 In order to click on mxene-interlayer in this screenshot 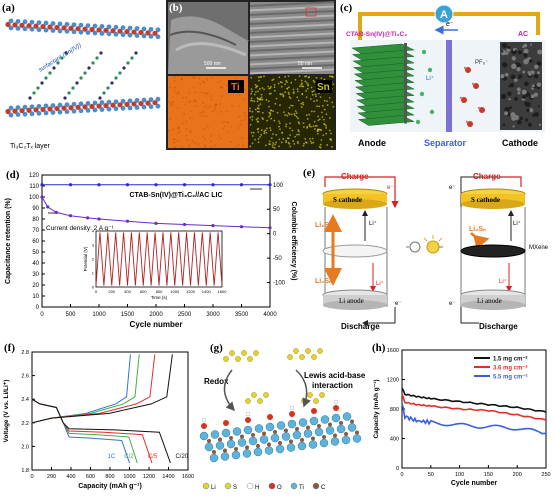, I will do `click(493, 251)`.